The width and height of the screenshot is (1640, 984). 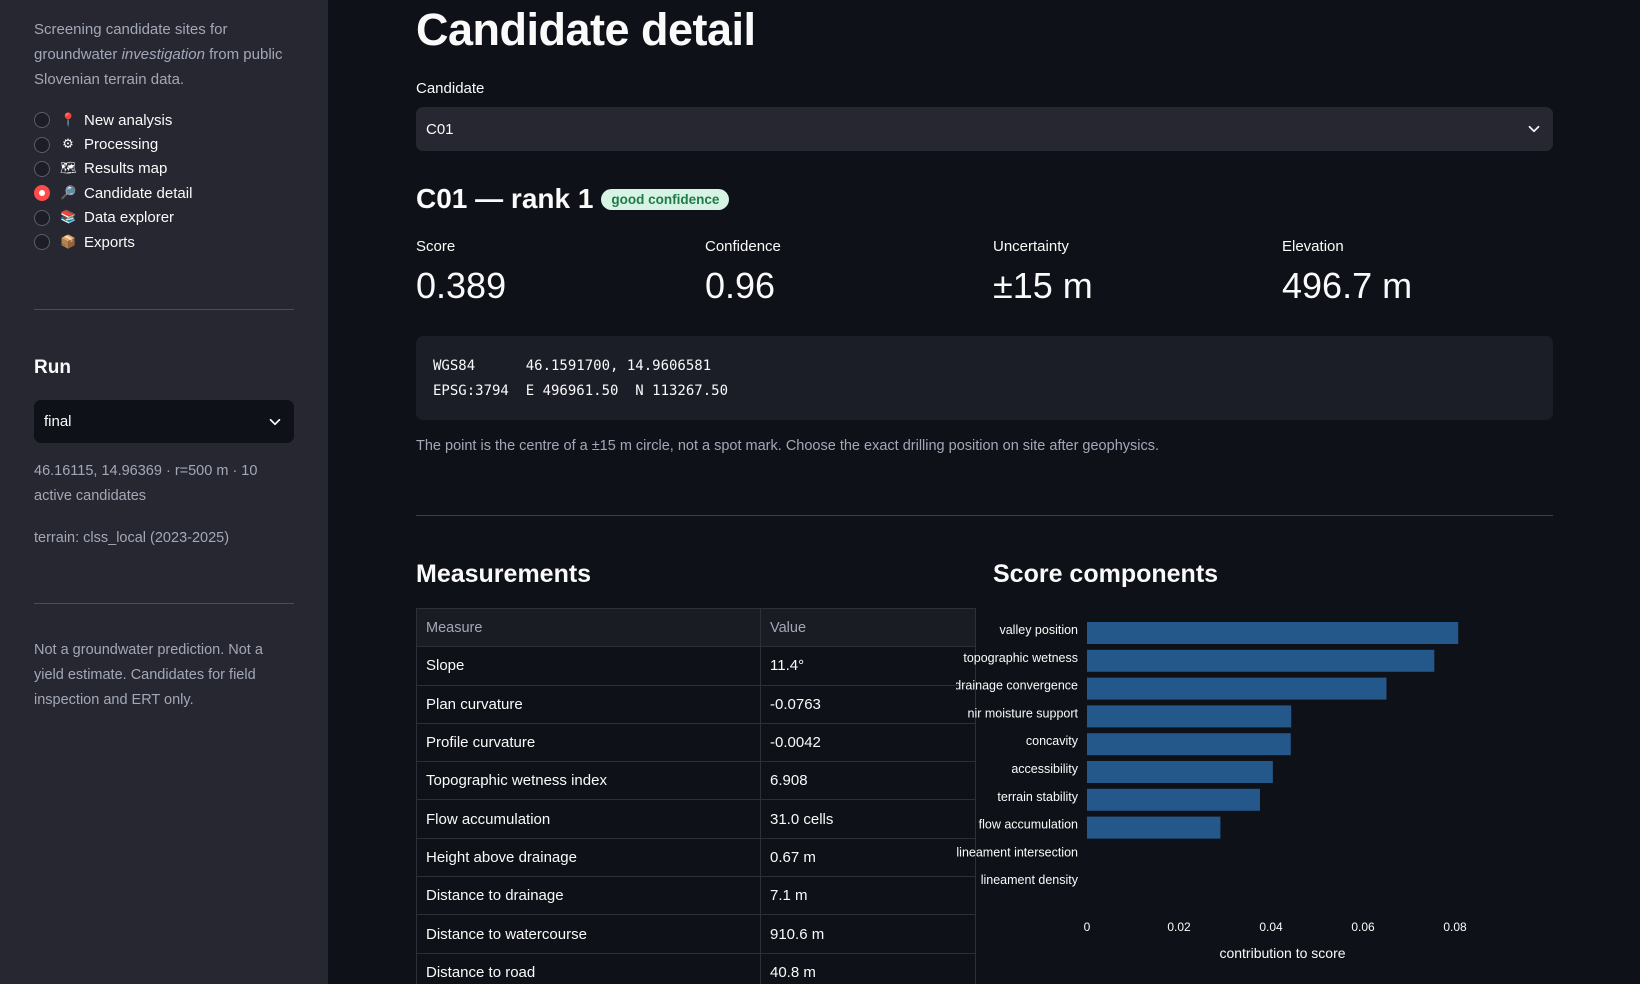 I want to click on gear-icon: ⚙, so click(x=68, y=145).